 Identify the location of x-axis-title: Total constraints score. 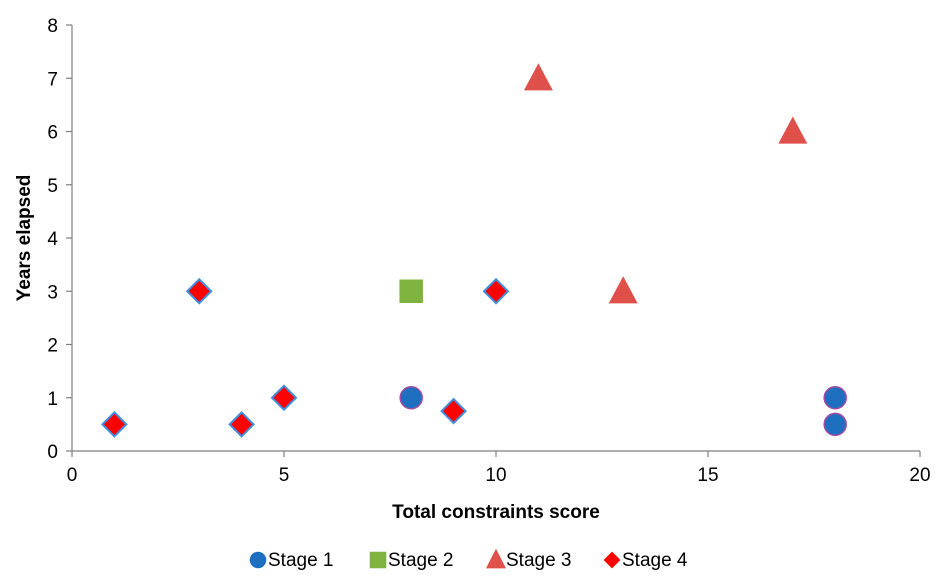
(496, 512).